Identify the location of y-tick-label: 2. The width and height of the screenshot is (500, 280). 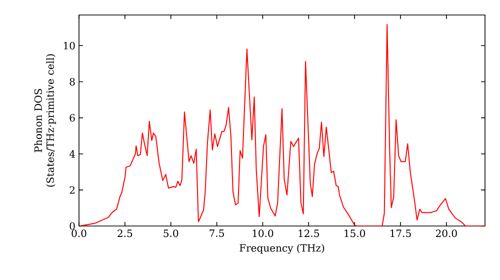
(72, 190).